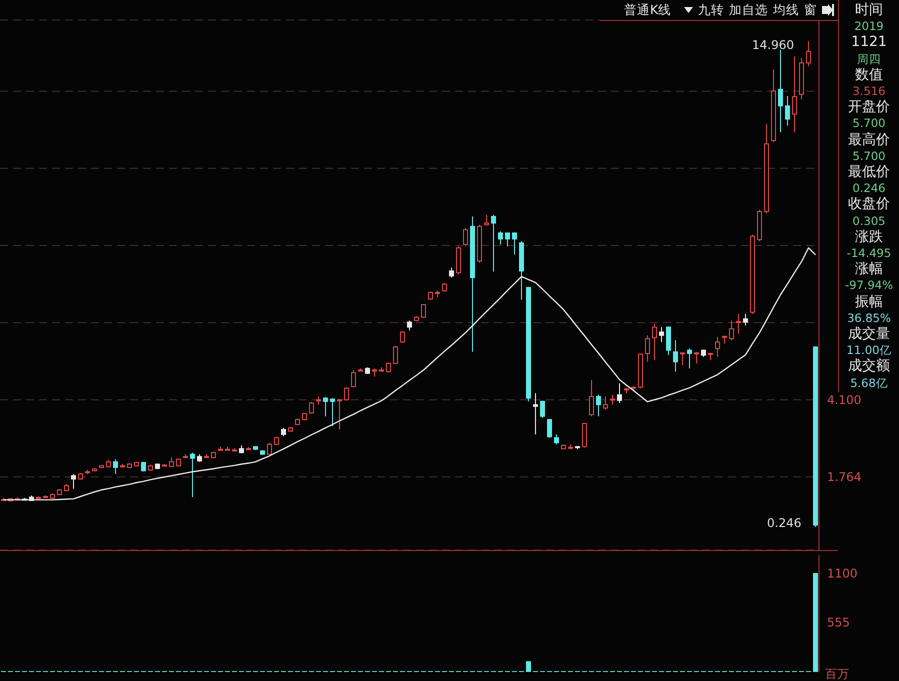  Describe the element at coordinates (869, 285) in the screenshot. I see `text: -97.94%` at that location.